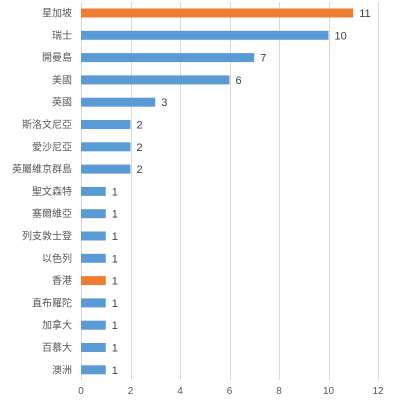 This screenshot has height=400, width=400. I want to click on category-label: 加拿大, so click(57, 325).